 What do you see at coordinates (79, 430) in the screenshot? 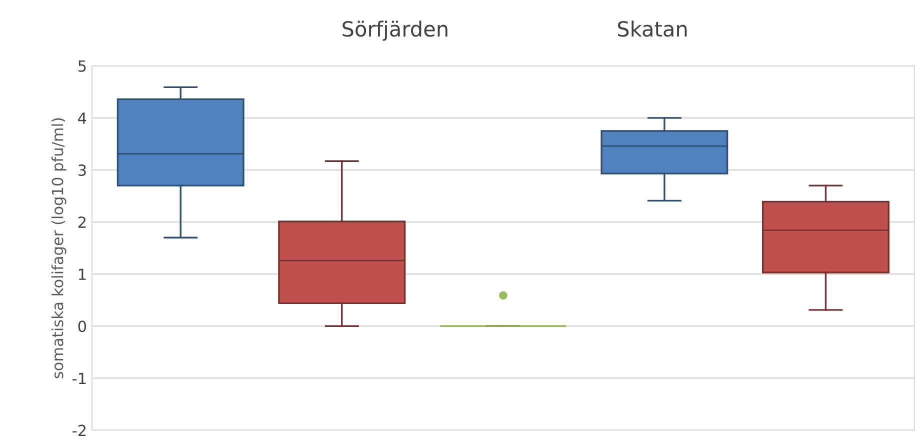
I see `y-tick-label: -2` at bounding box center [79, 430].